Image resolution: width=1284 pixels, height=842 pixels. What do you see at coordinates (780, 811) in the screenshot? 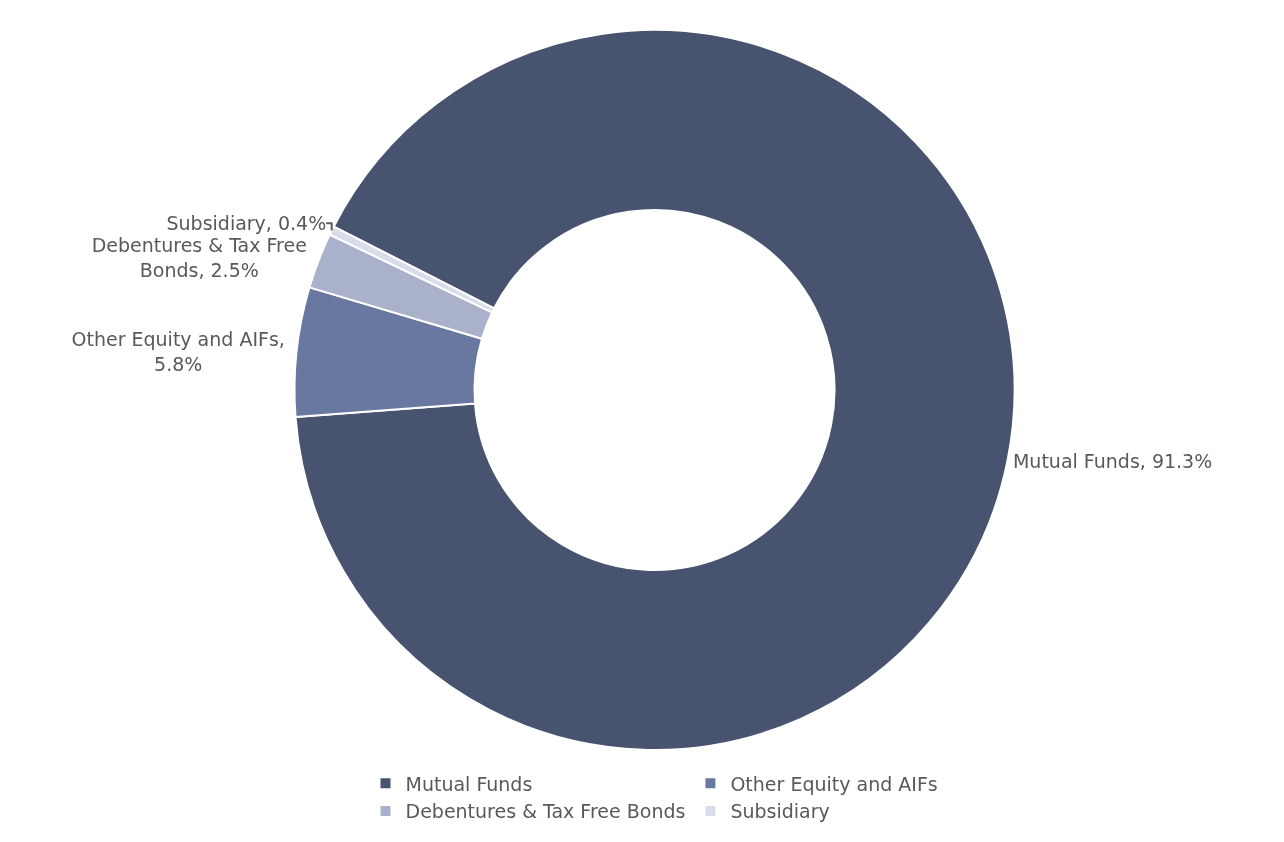
I see `legend-label: Subsidiary` at bounding box center [780, 811].